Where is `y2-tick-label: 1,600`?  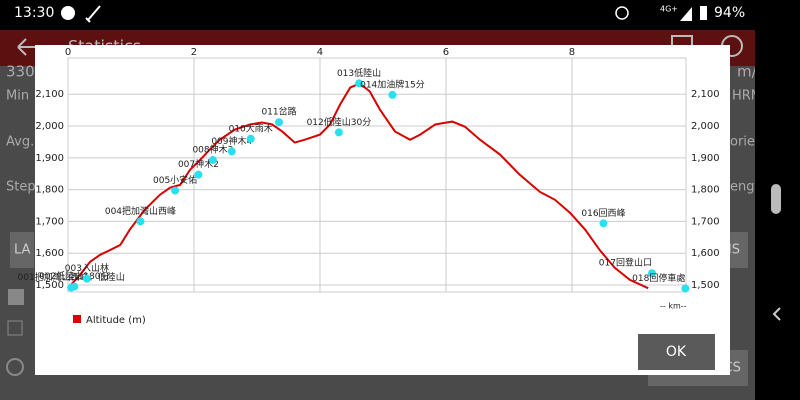
y2-tick-label: 1,600 is located at coordinates (705, 253).